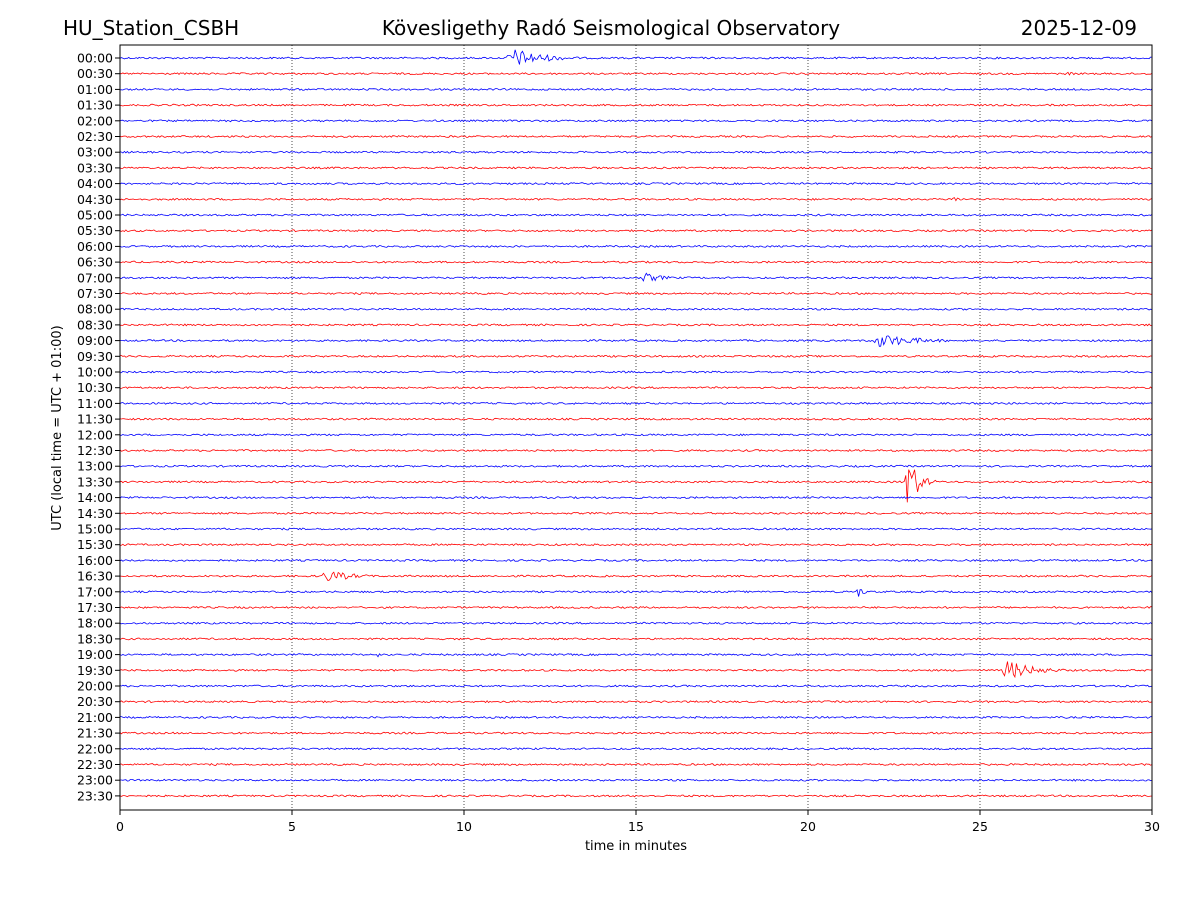  What do you see at coordinates (636, 152) in the screenshot?
I see `trace-row-03:00` at bounding box center [636, 152].